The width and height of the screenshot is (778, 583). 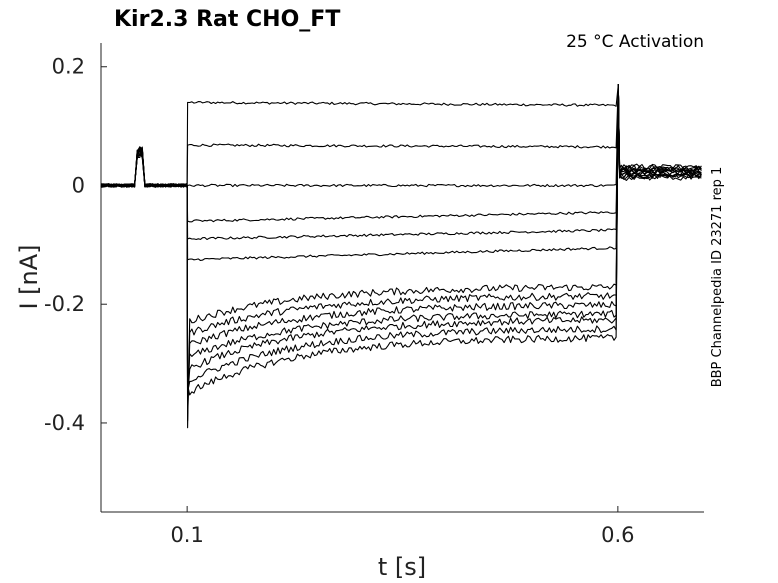 What do you see at coordinates (401, 136) in the screenshot?
I see `trace-line` at bounding box center [401, 136].